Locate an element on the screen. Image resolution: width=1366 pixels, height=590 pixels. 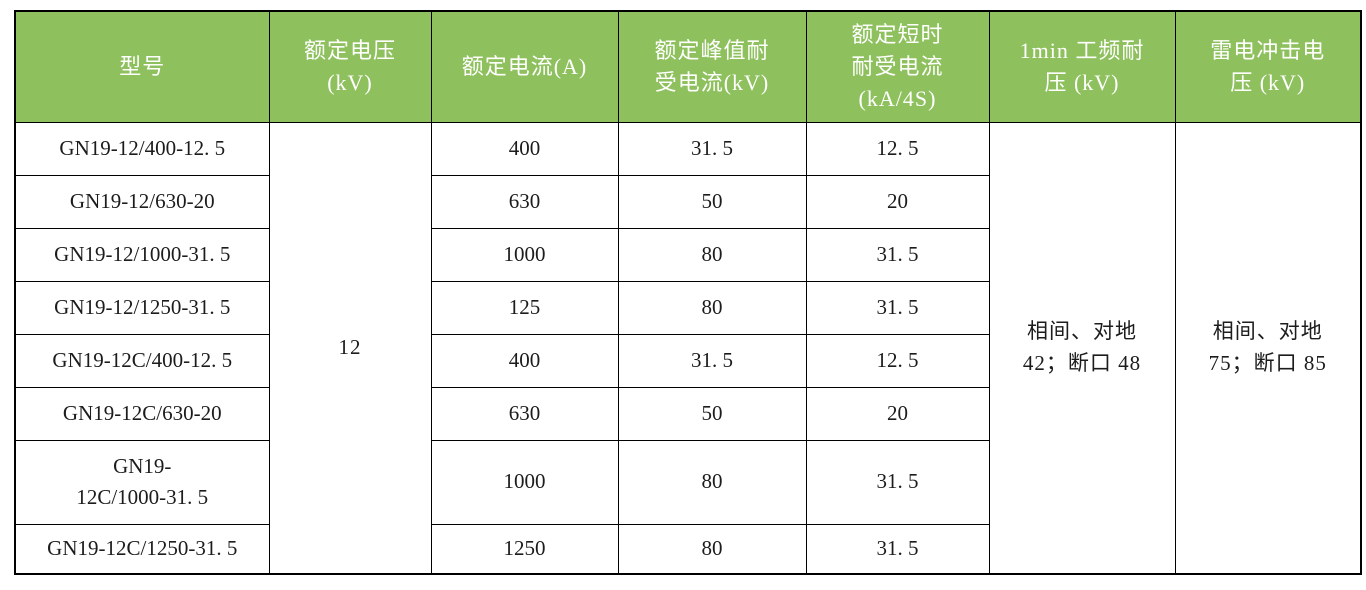
col-header-model: 型号 is located at coordinates (142, 66).